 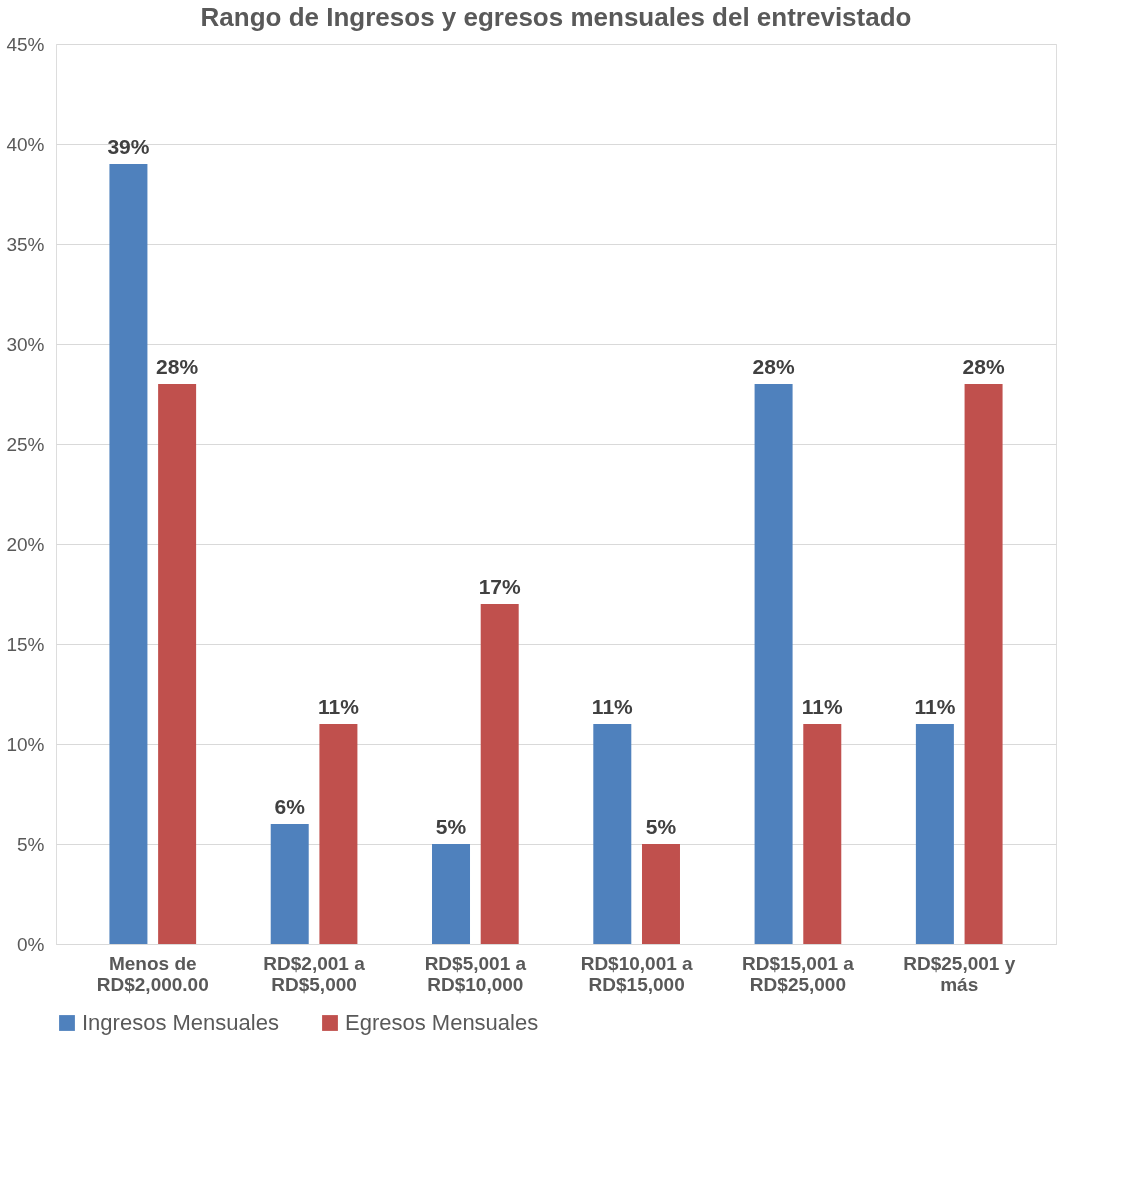 I want to click on y-tick-label: 10%, so click(x=25, y=744).